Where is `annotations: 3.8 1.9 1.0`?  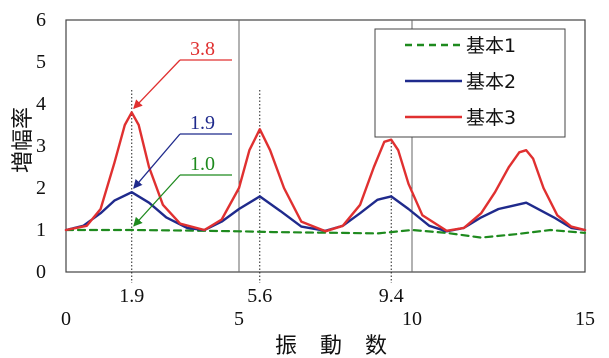
annotations: 3.8 1.9 1.0 is located at coordinates (182, 132).